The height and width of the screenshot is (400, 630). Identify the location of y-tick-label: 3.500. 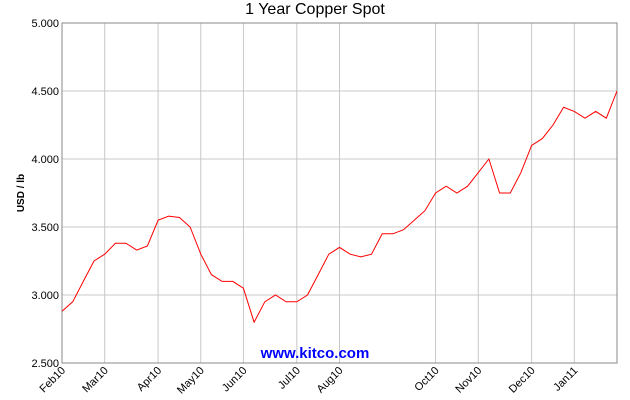
(45, 228).